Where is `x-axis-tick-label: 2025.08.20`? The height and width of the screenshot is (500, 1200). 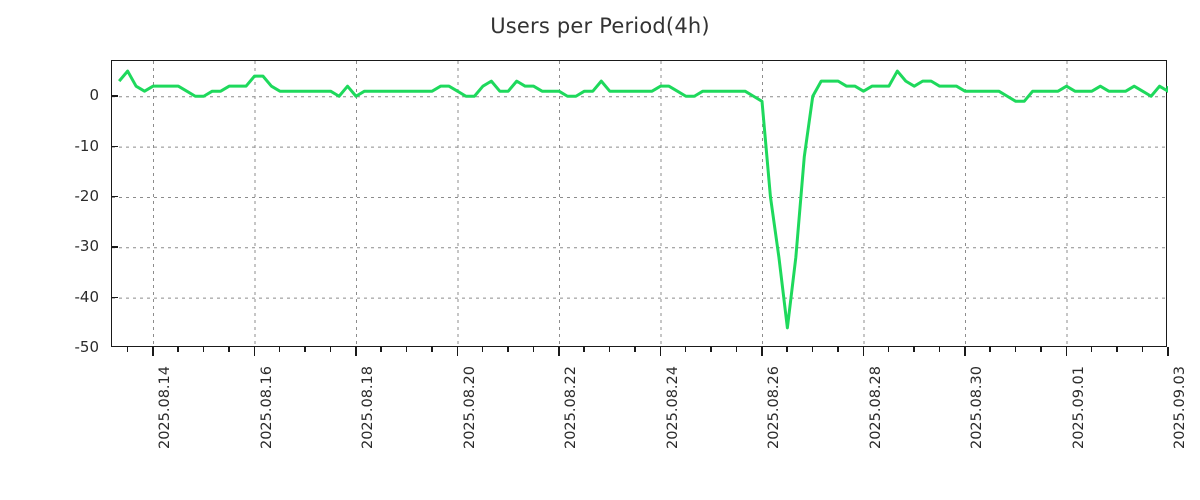 x-axis-tick-label: 2025.08.20 is located at coordinates (469, 408).